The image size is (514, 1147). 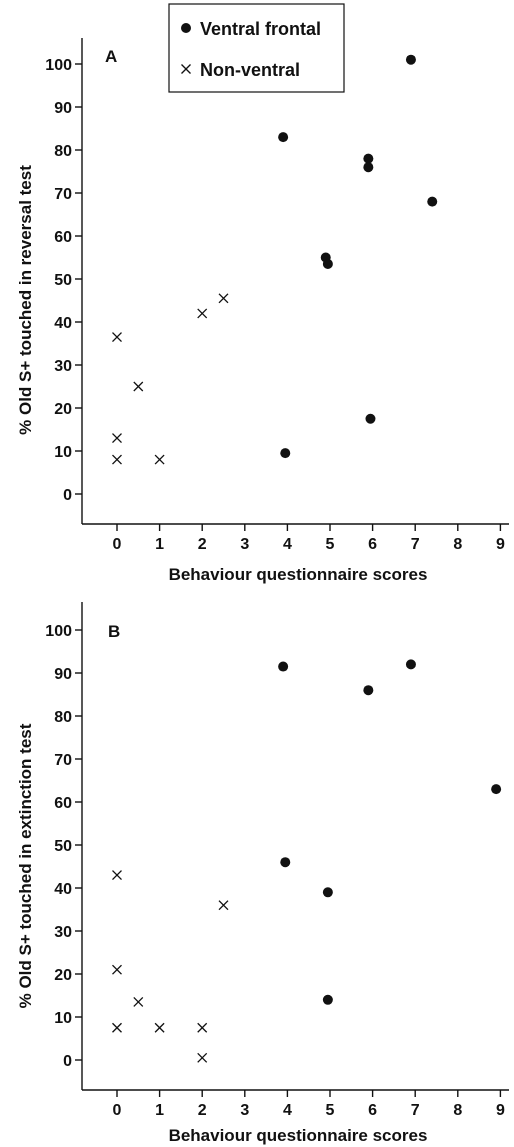 What do you see at coordinates (114, 631) in the screenshot?
I see `panel-letter-b: B` at bounding box center [114, 631].